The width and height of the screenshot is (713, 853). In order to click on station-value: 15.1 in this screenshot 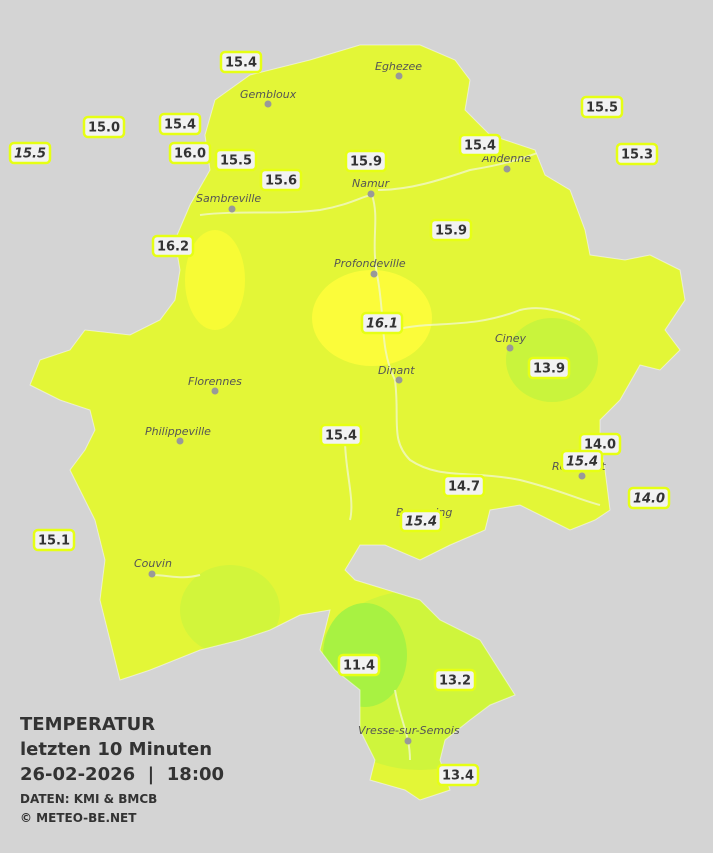, I will do `click(54, 541)`.